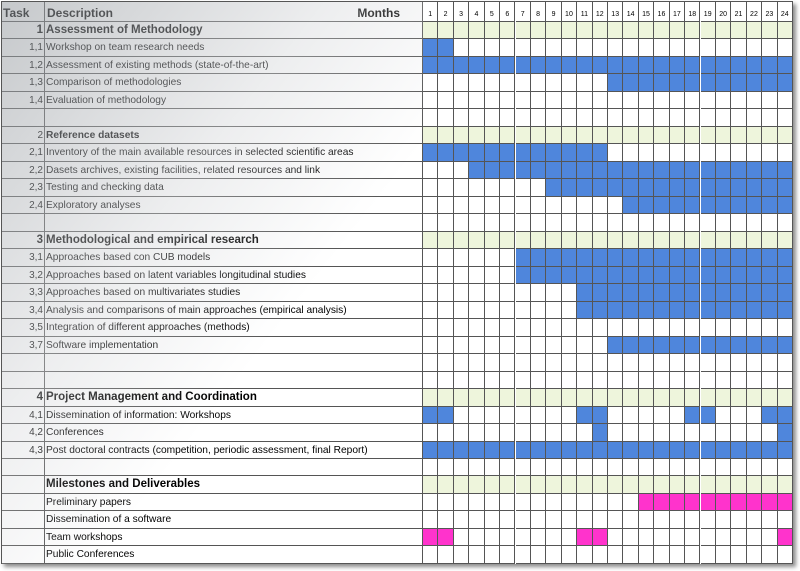 This screenshot has width=800, height=571. Describe the element at coordinates (23, 293) in the screenshot. I see `task-number: 3,3` at that location.